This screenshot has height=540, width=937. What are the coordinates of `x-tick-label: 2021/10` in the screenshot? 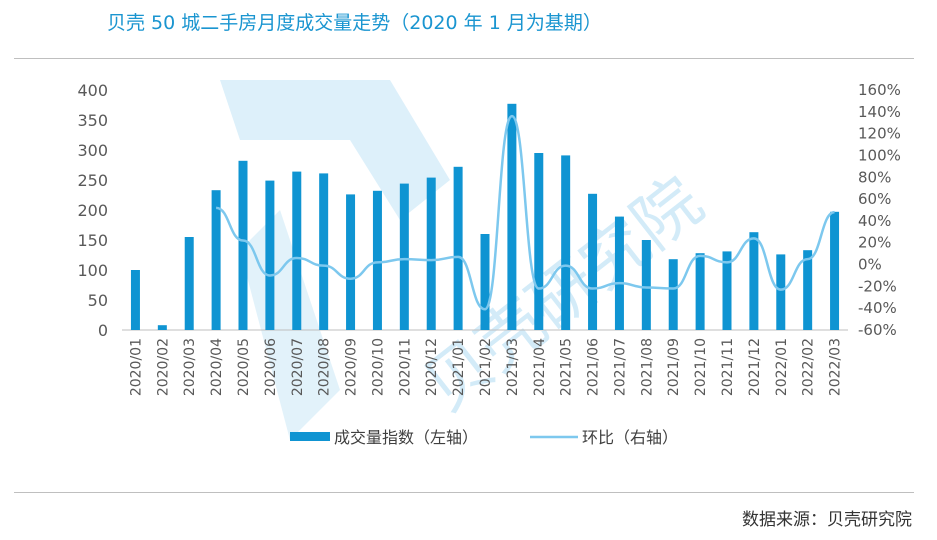 It's located at (701, 367).